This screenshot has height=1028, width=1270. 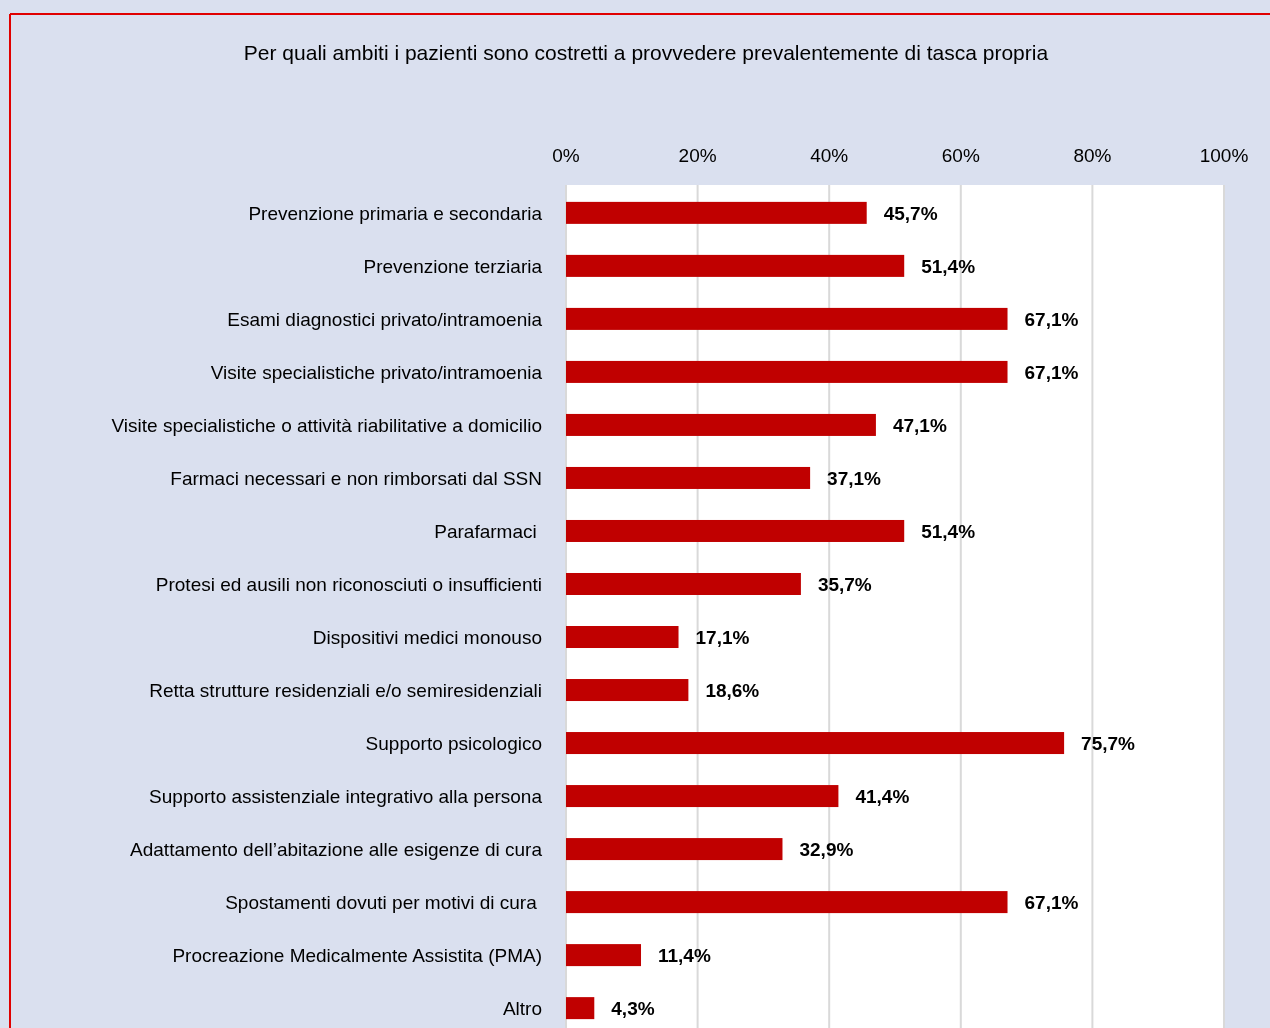 I want to click on y-tick-label: Farmaci necessari e non rimborsati dal SSN, so click(x=356, y=478).